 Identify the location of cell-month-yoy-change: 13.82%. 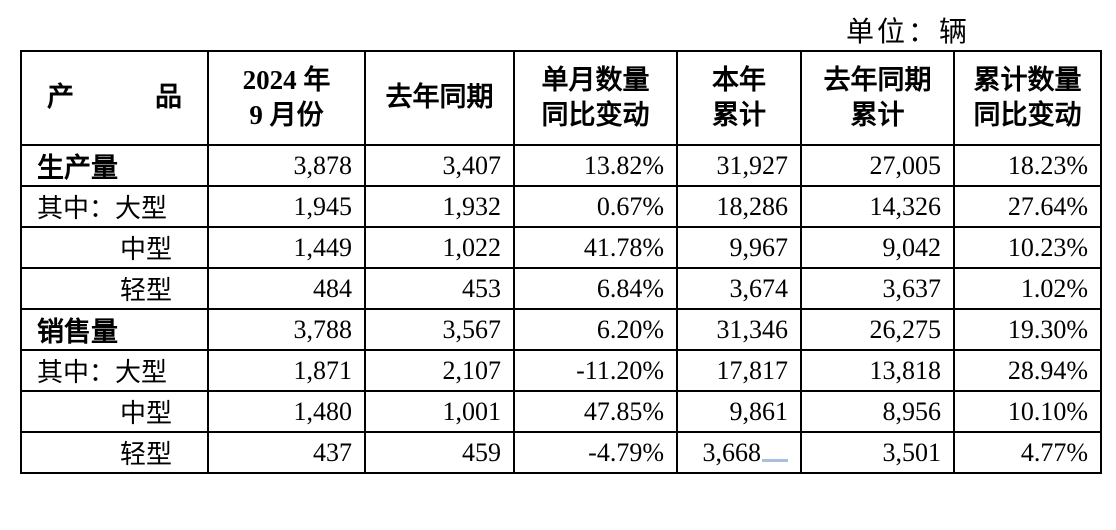
(595, 165).